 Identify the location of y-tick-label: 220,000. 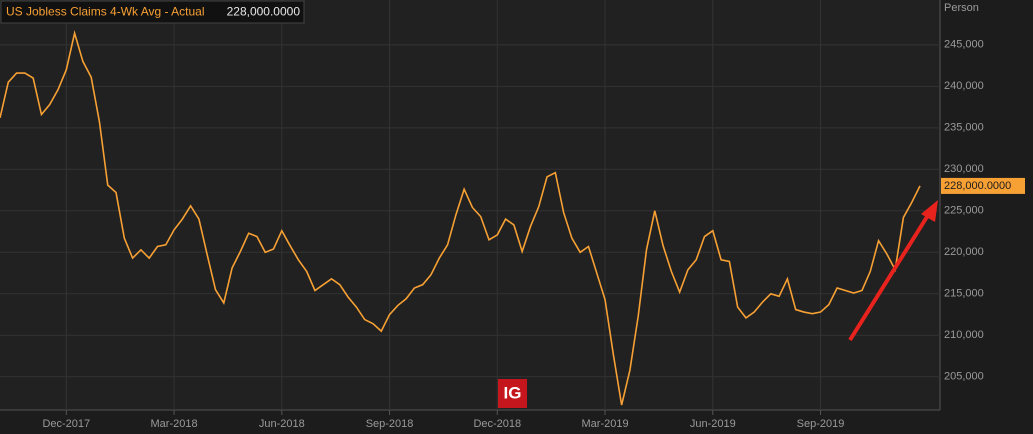
(964, 252).